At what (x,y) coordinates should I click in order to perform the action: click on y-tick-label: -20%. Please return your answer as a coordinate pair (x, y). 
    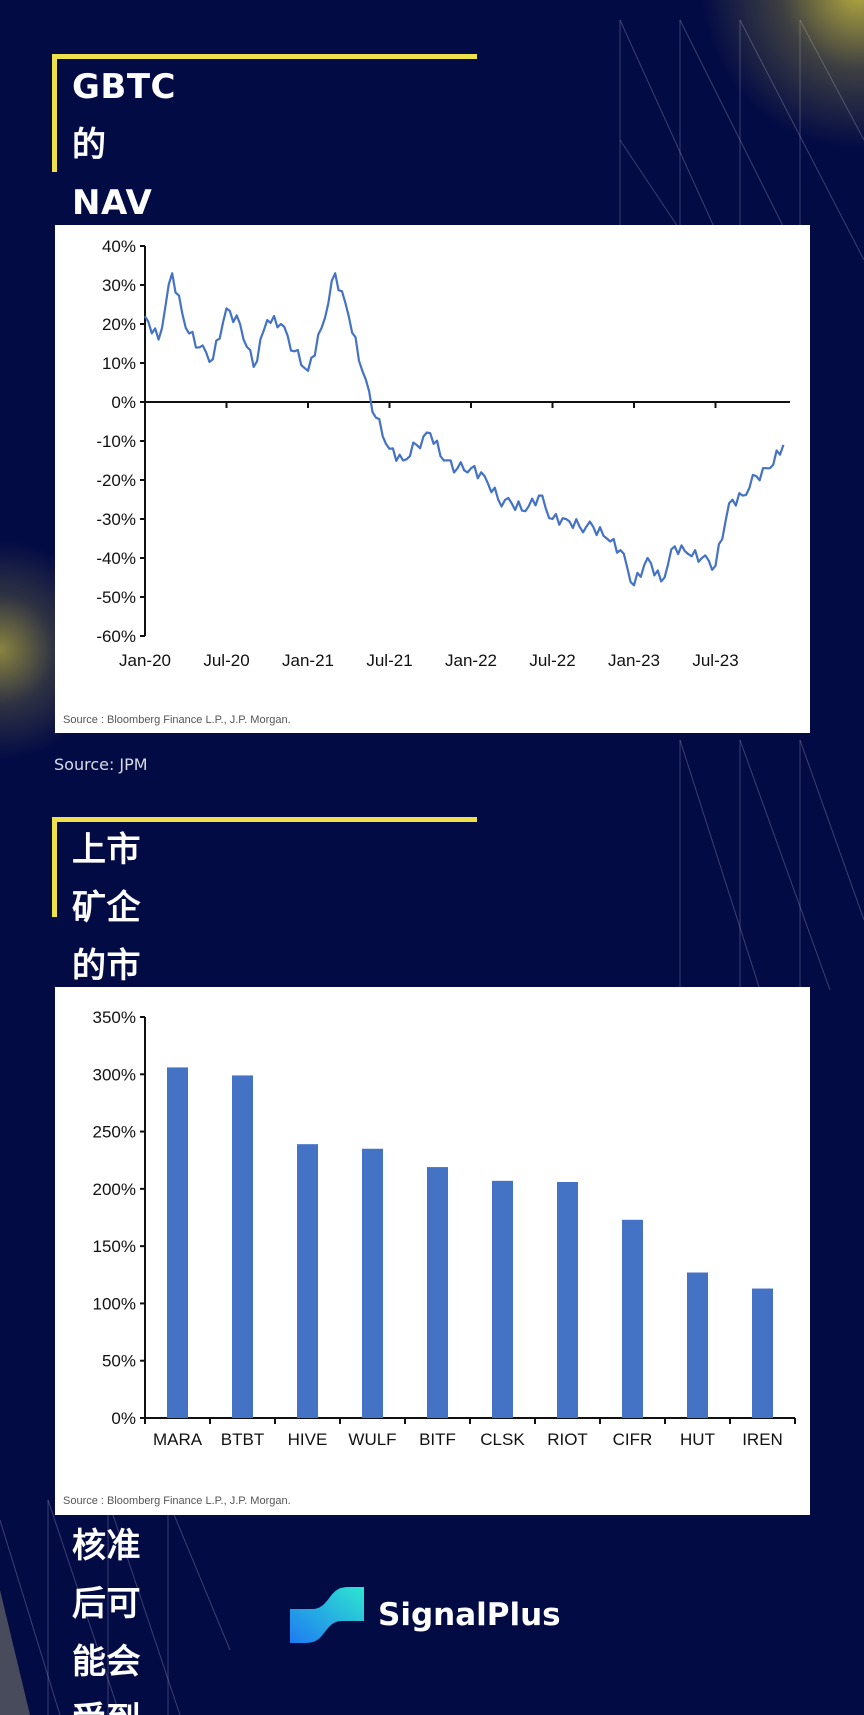
    Looking at the image, I should click on (116, 480).